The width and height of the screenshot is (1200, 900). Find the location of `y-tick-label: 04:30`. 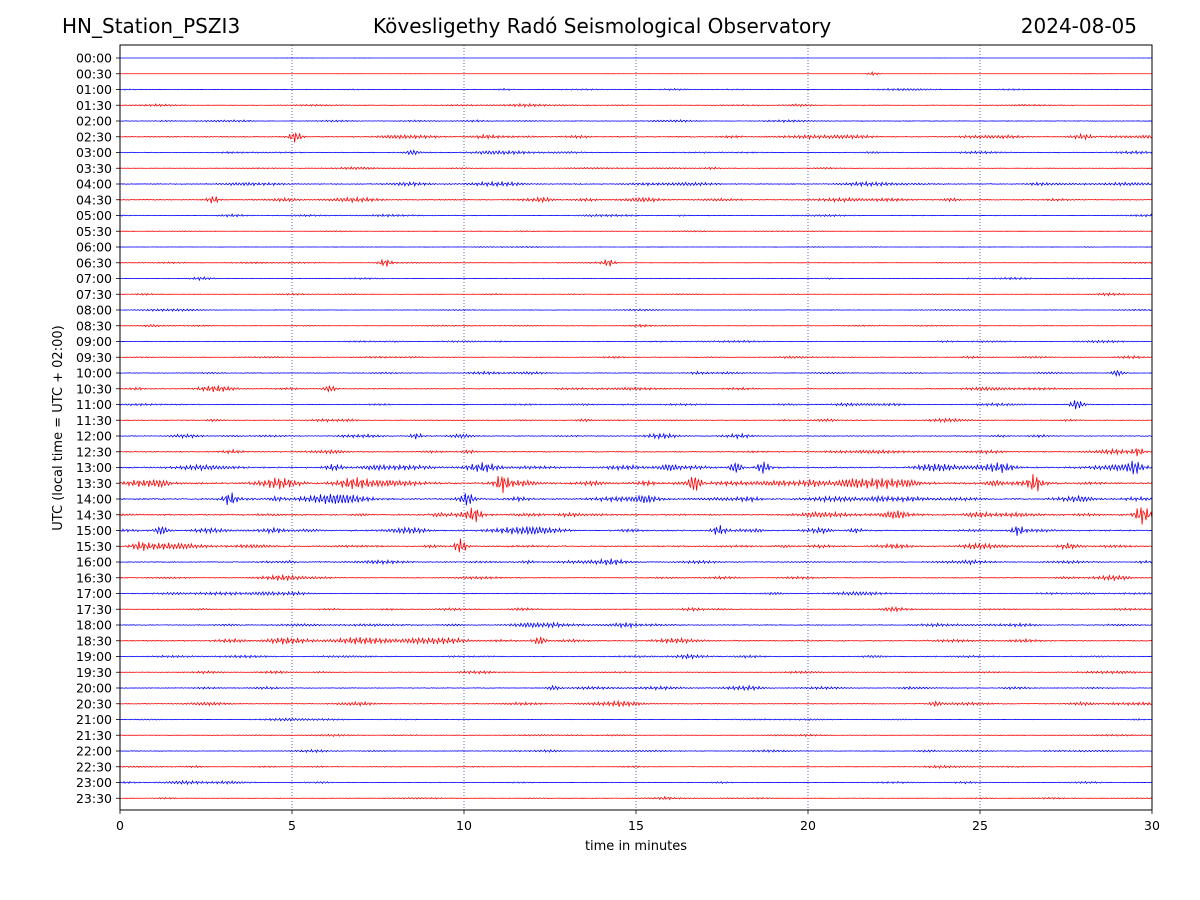

y-tick-label: 04:30 is located at coordinates (94, 199).